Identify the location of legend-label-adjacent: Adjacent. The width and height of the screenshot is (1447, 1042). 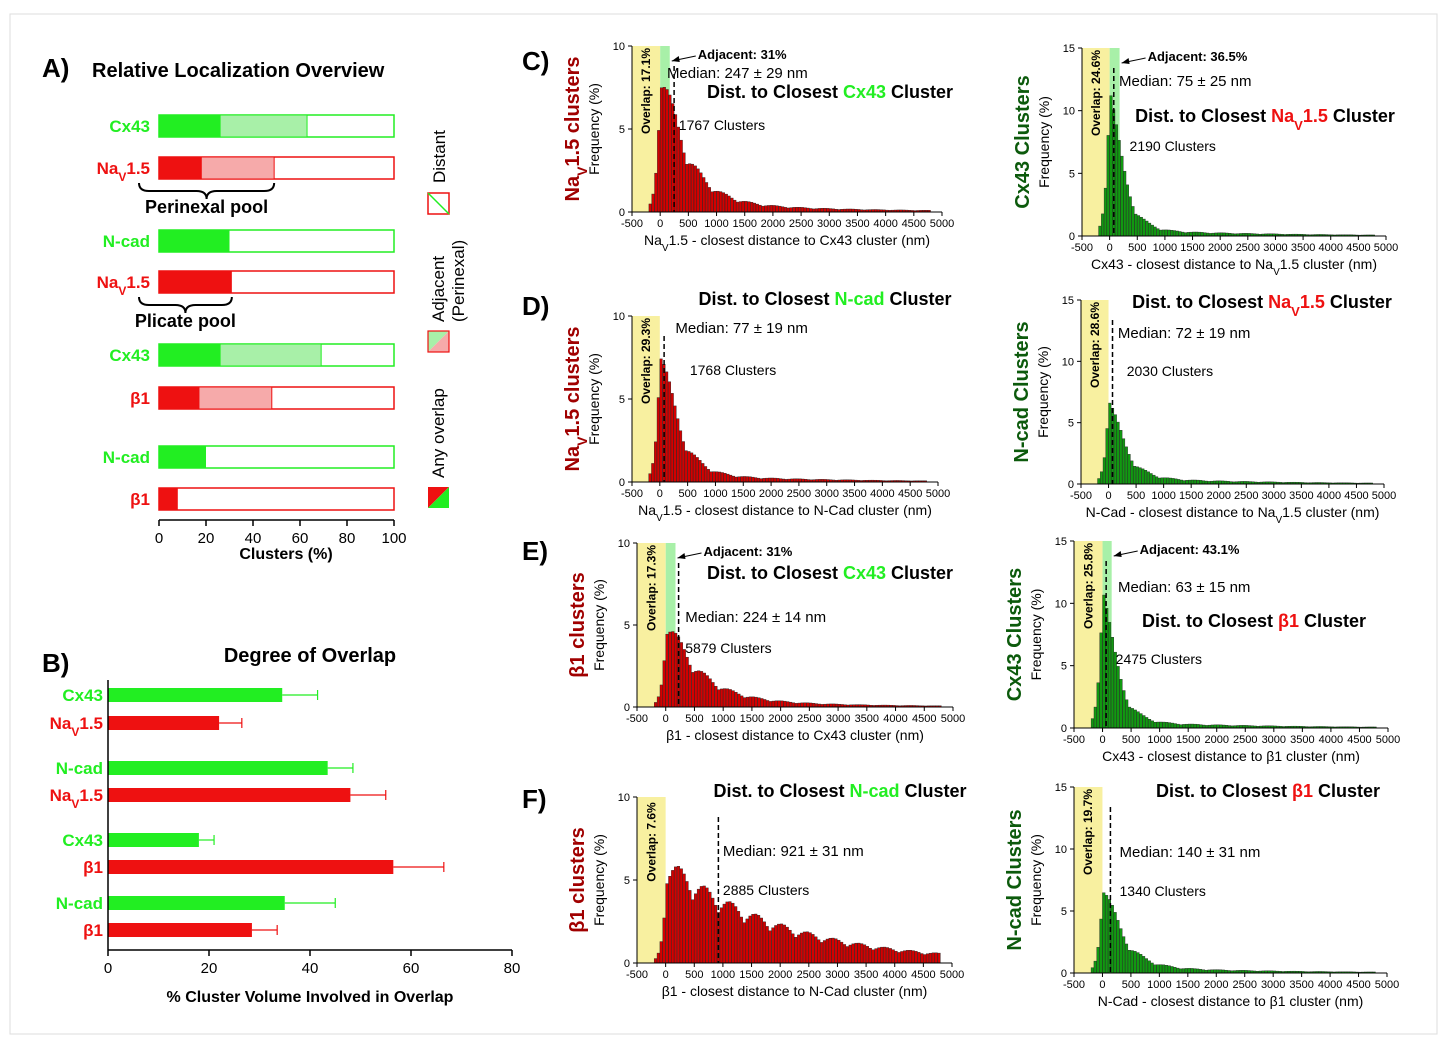
(438, 289).